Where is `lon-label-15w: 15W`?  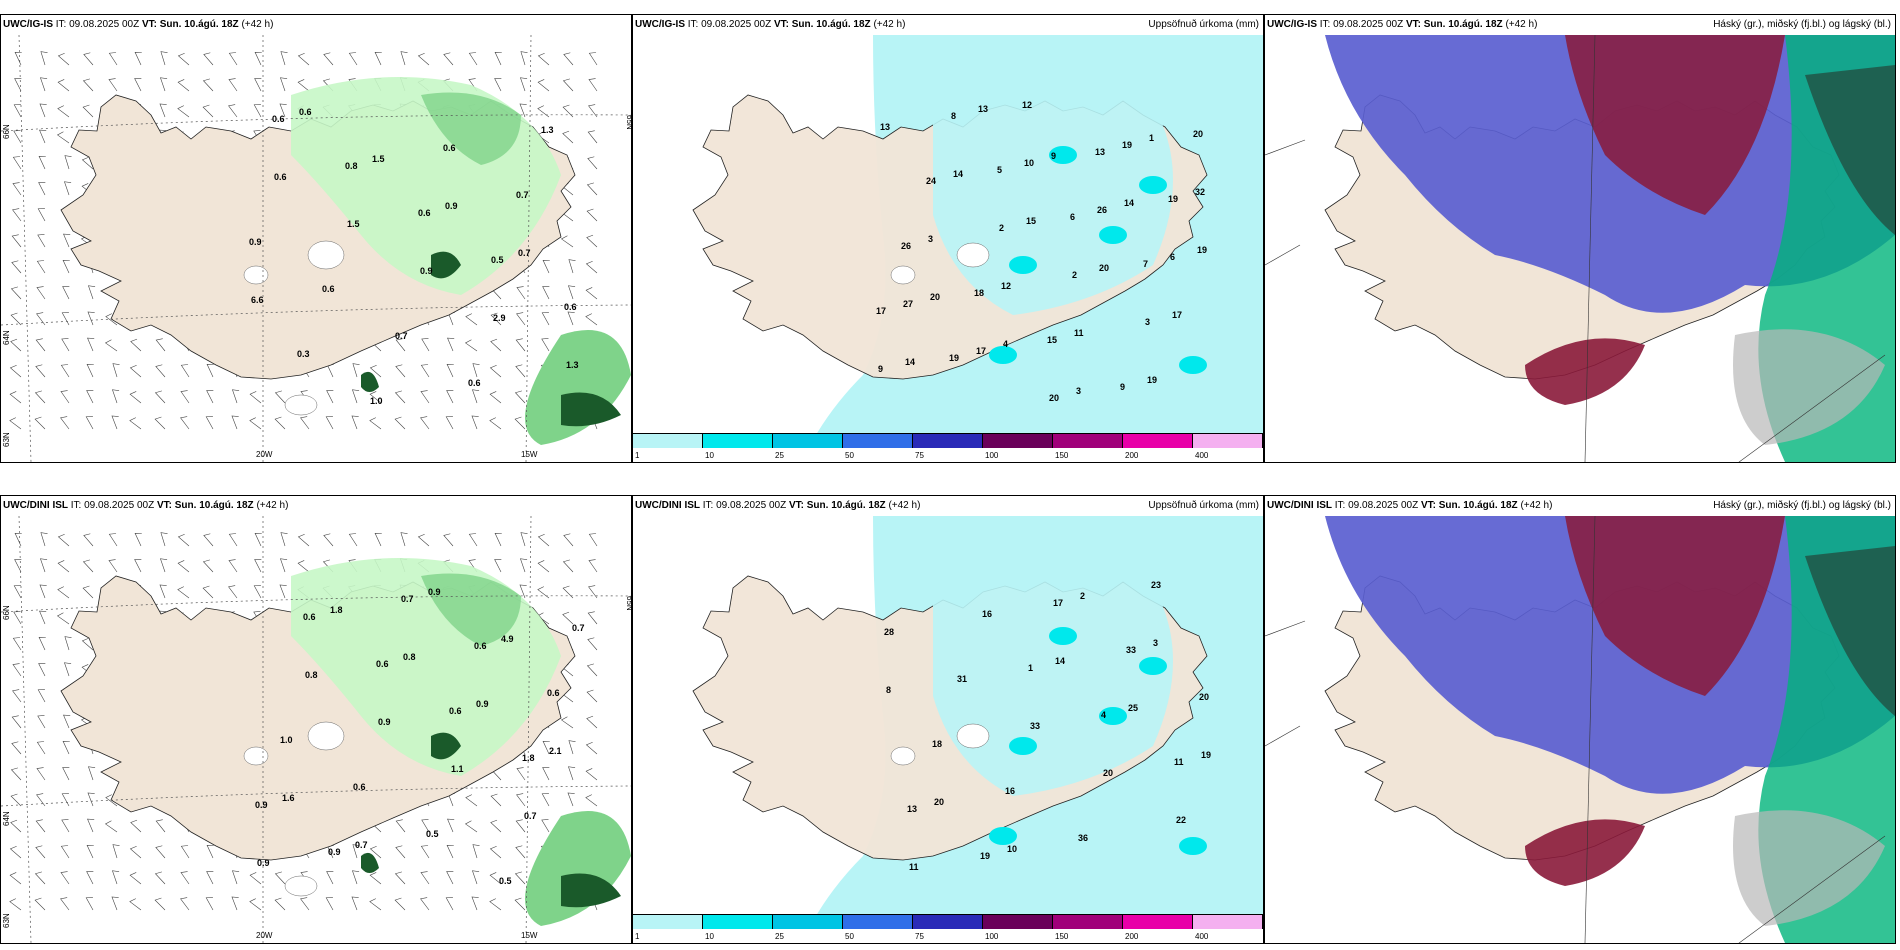
lon-label-15w: 15W is located at coordinates (529, 454).